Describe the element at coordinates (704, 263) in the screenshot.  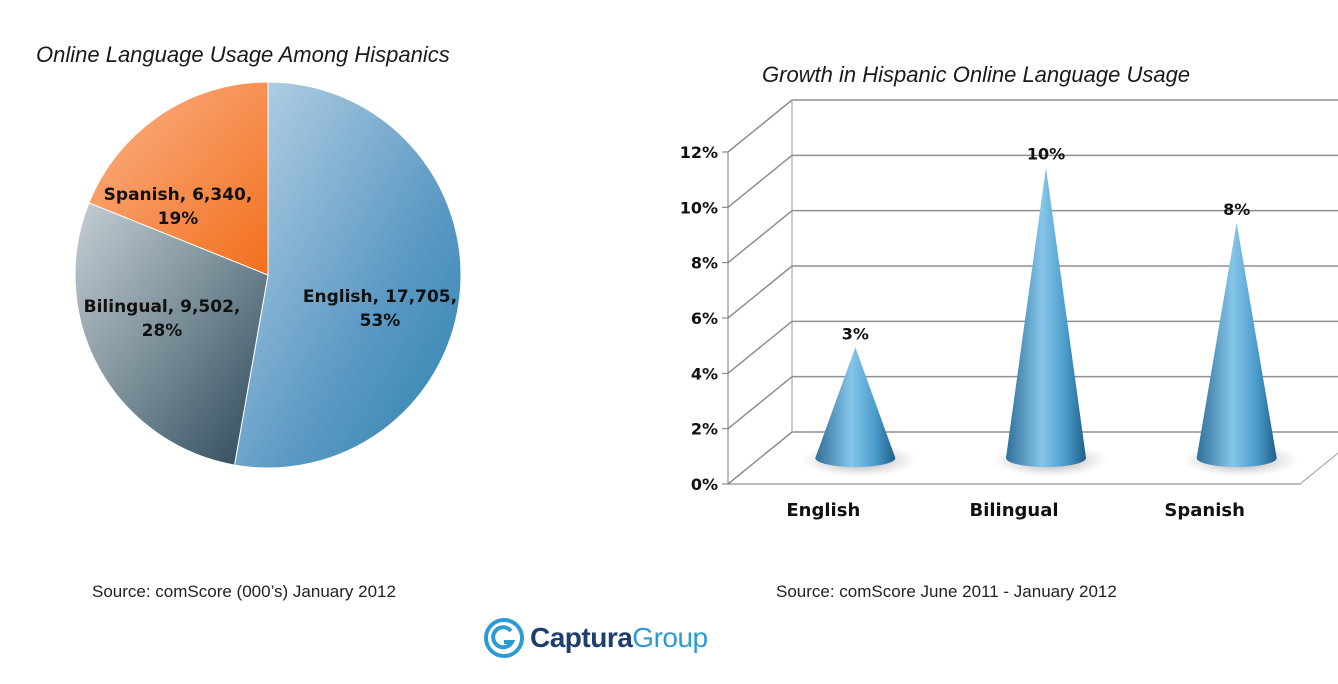
I see `y-tick-label: 8%` at that location.